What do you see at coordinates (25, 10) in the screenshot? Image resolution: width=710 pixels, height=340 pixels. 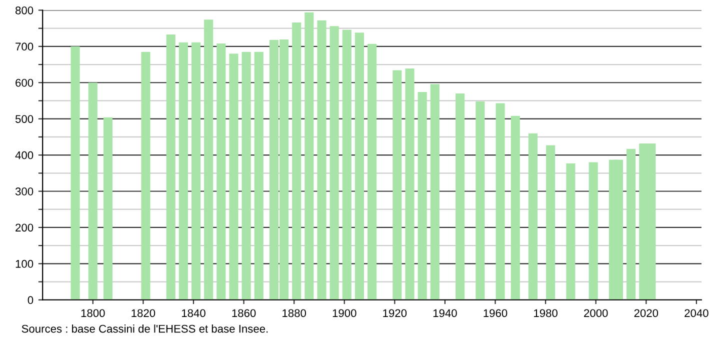 I see `y-tick-label: 800` at bounding box center [25, 10].